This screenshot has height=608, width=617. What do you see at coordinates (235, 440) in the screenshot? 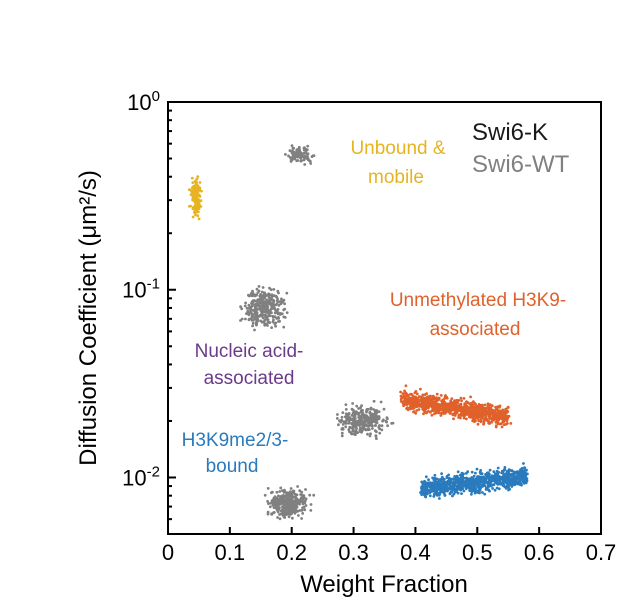
I see `annotation-h3k9me-line1: H3K9me2/3-` at bounding box center [235, 440].